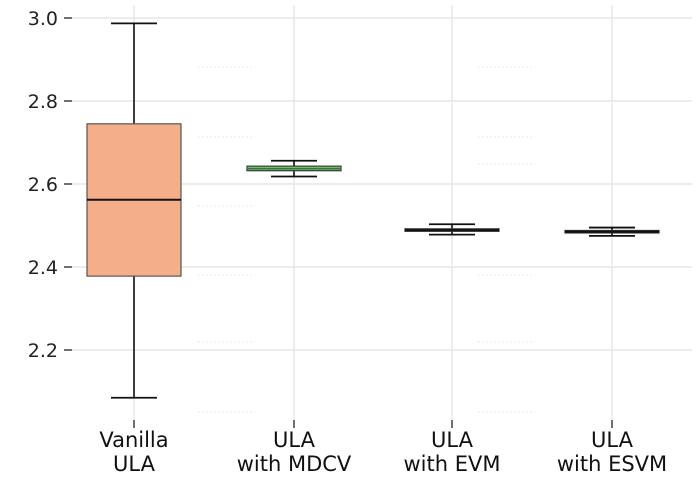 Image resolution: width=698 pixels, height=482 pixels. Describe the element at coordinates (294, 464) in the screenshot. I see `x-category-label: with MDCV` at that location.